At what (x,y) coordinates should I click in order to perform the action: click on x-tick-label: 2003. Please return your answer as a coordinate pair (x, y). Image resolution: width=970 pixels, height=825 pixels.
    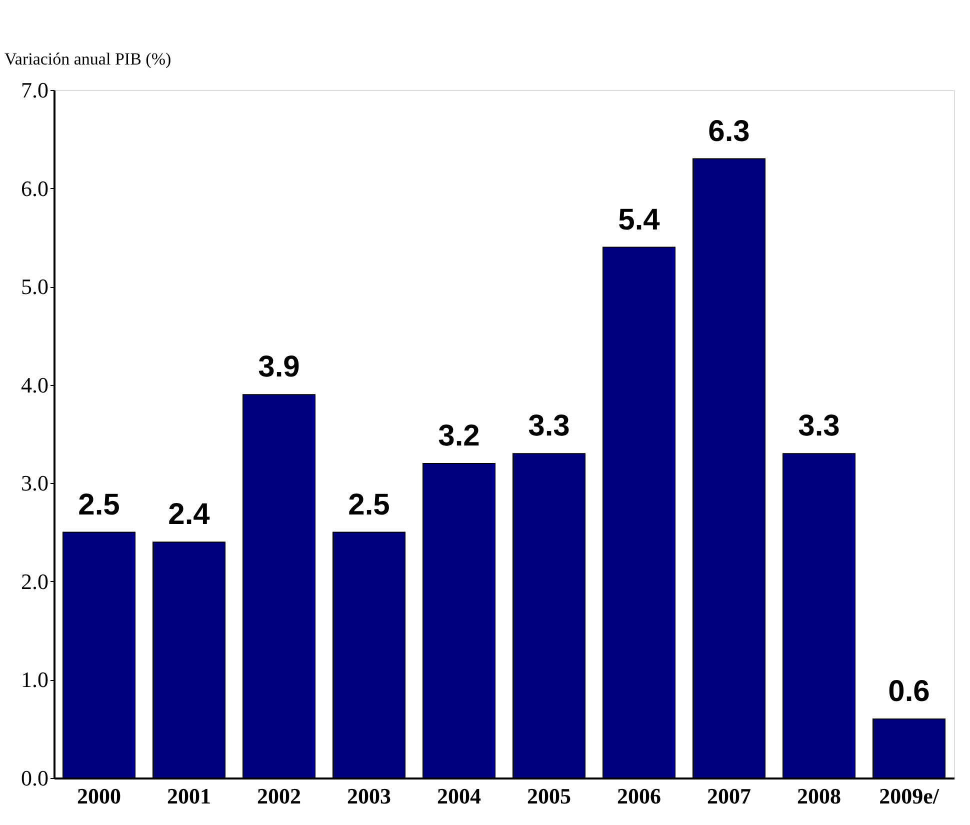
    Looking at the image, I should click on (369, 796).